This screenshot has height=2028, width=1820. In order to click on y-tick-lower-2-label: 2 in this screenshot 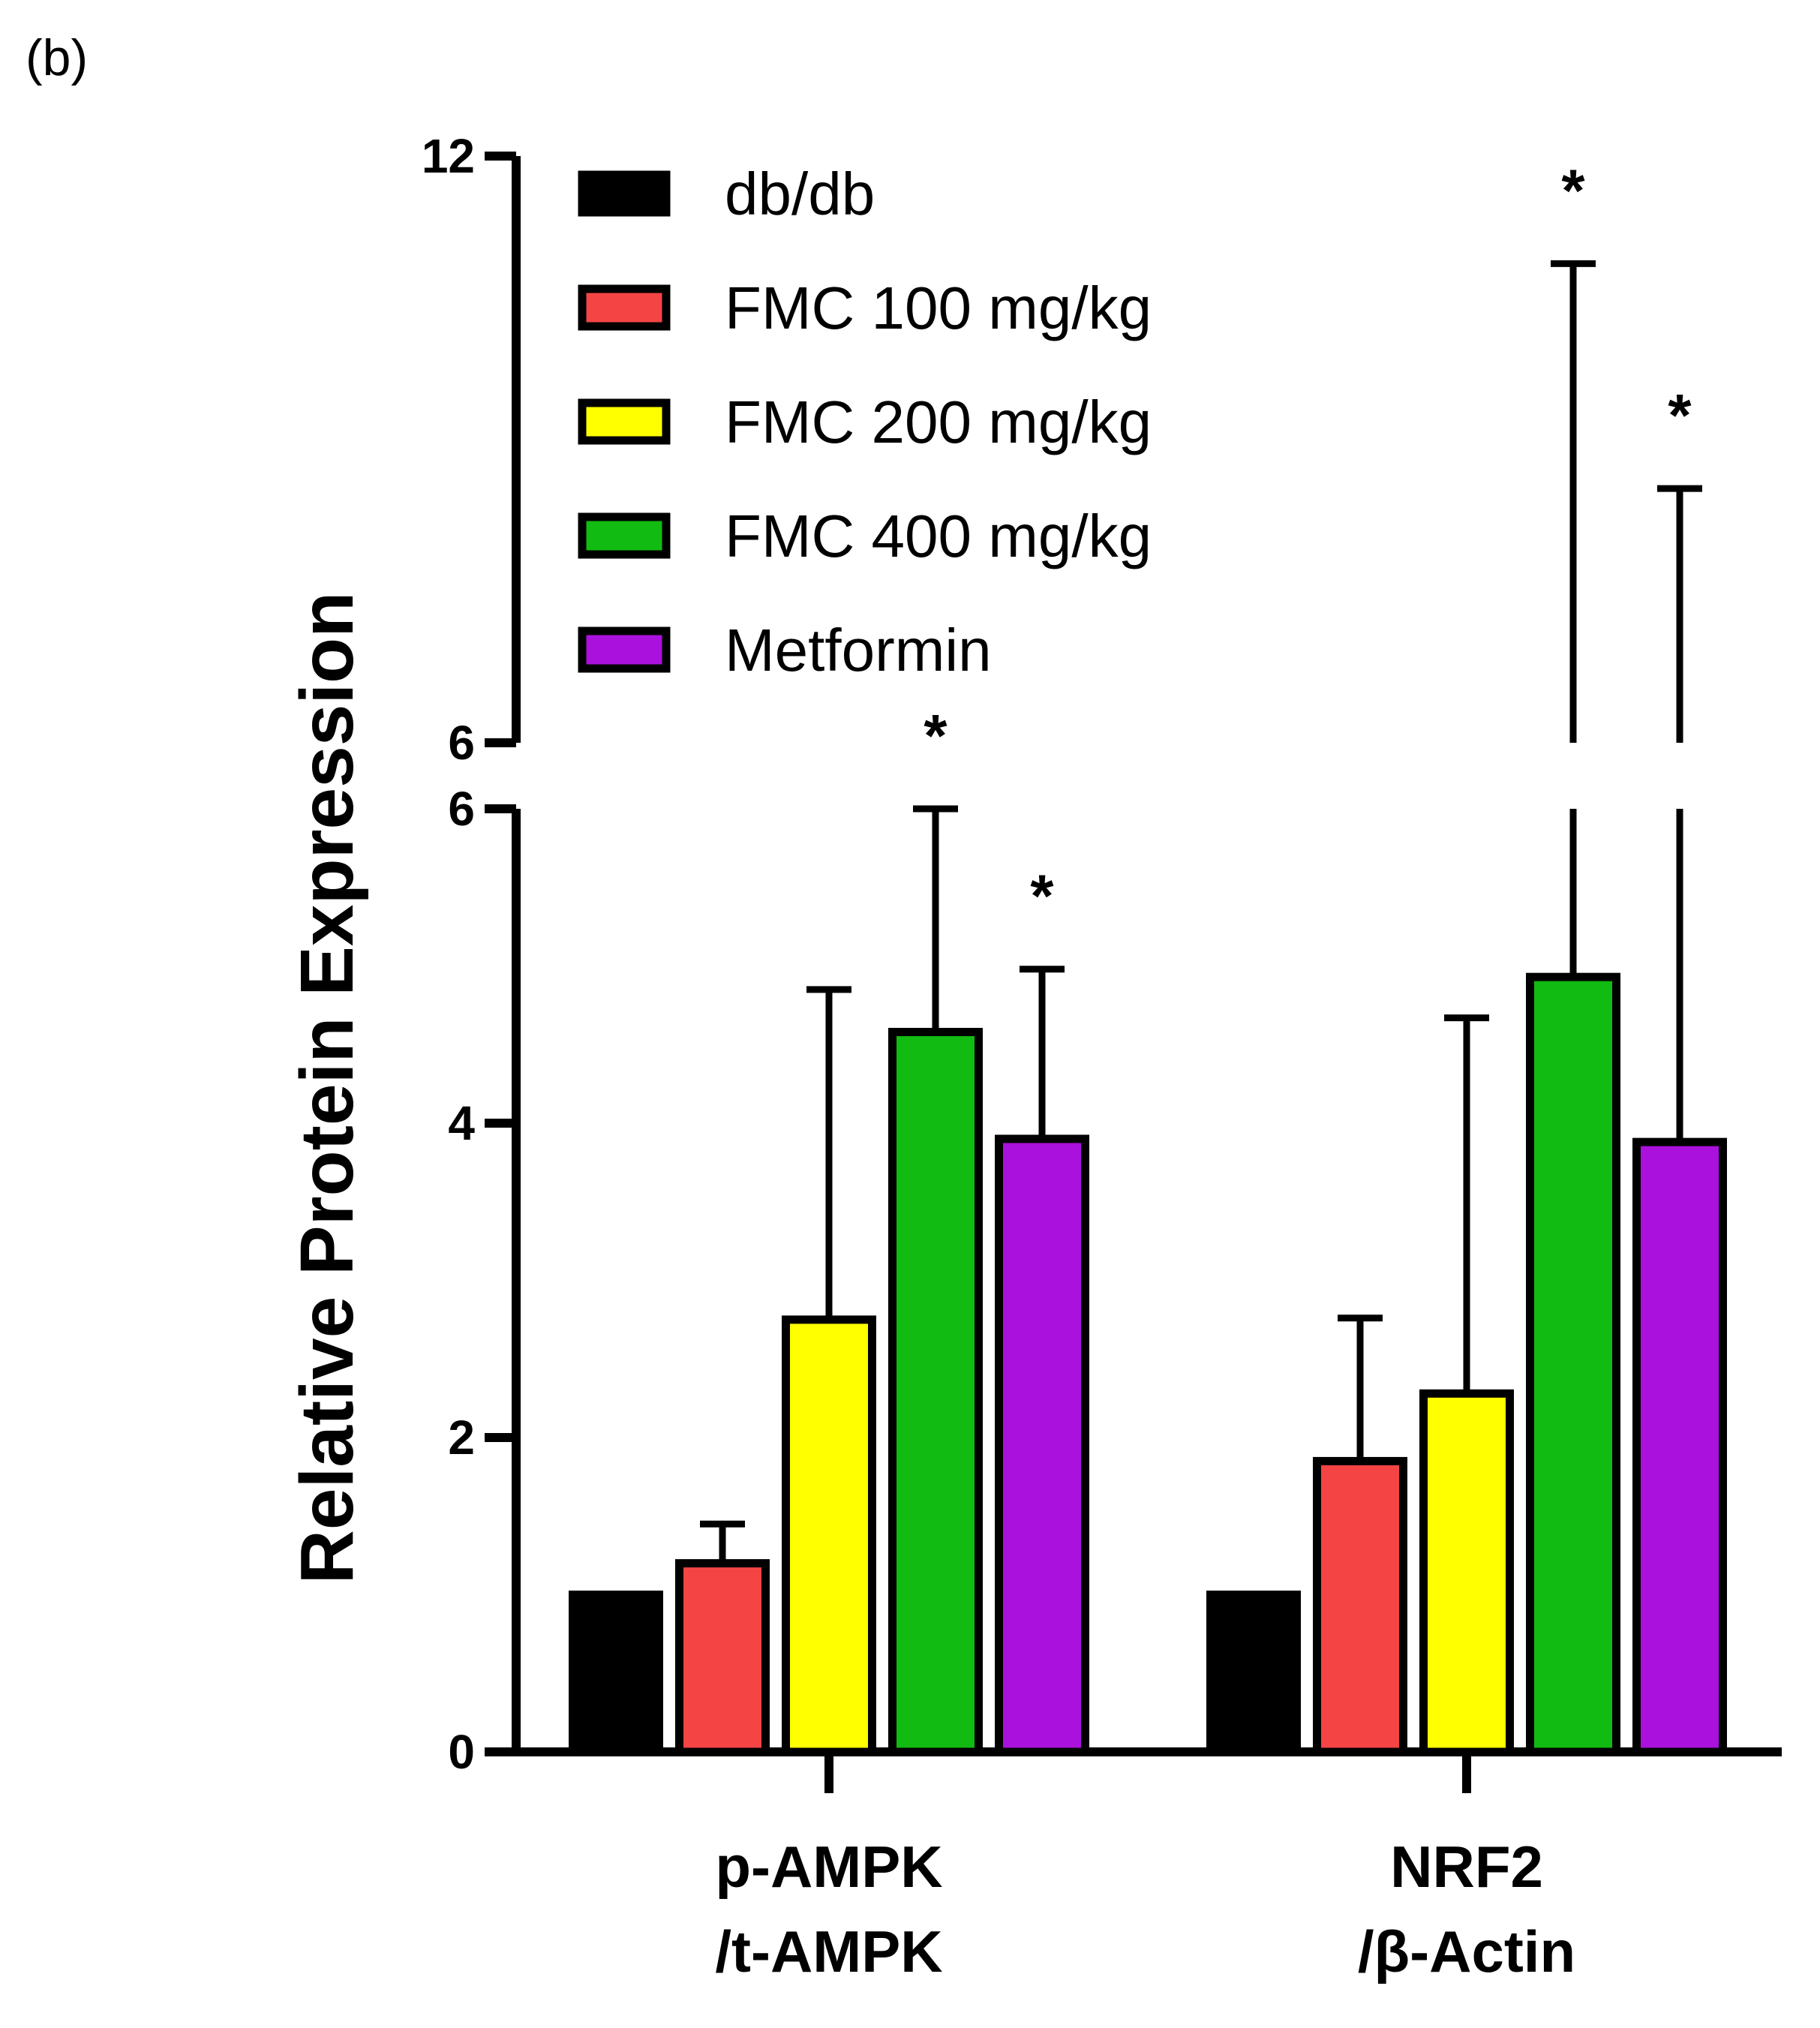, I will do `click(461, 1438)`.